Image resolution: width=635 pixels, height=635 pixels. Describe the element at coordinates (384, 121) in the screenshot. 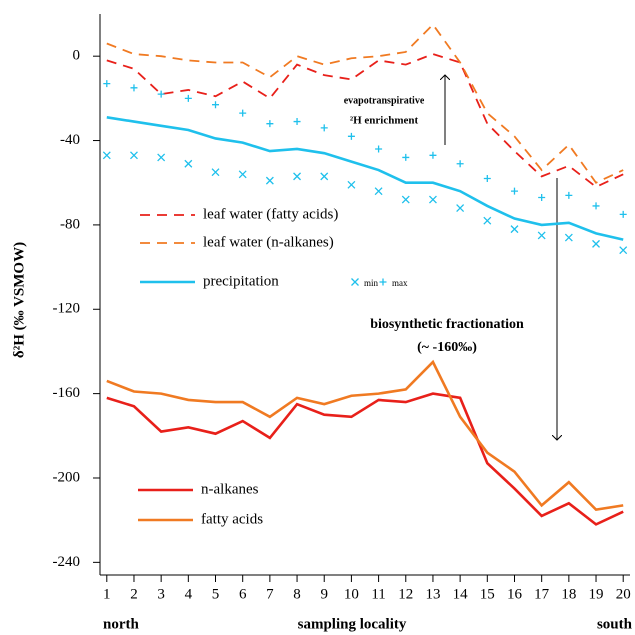

I see `annotation: ²H enrichment` at that location.